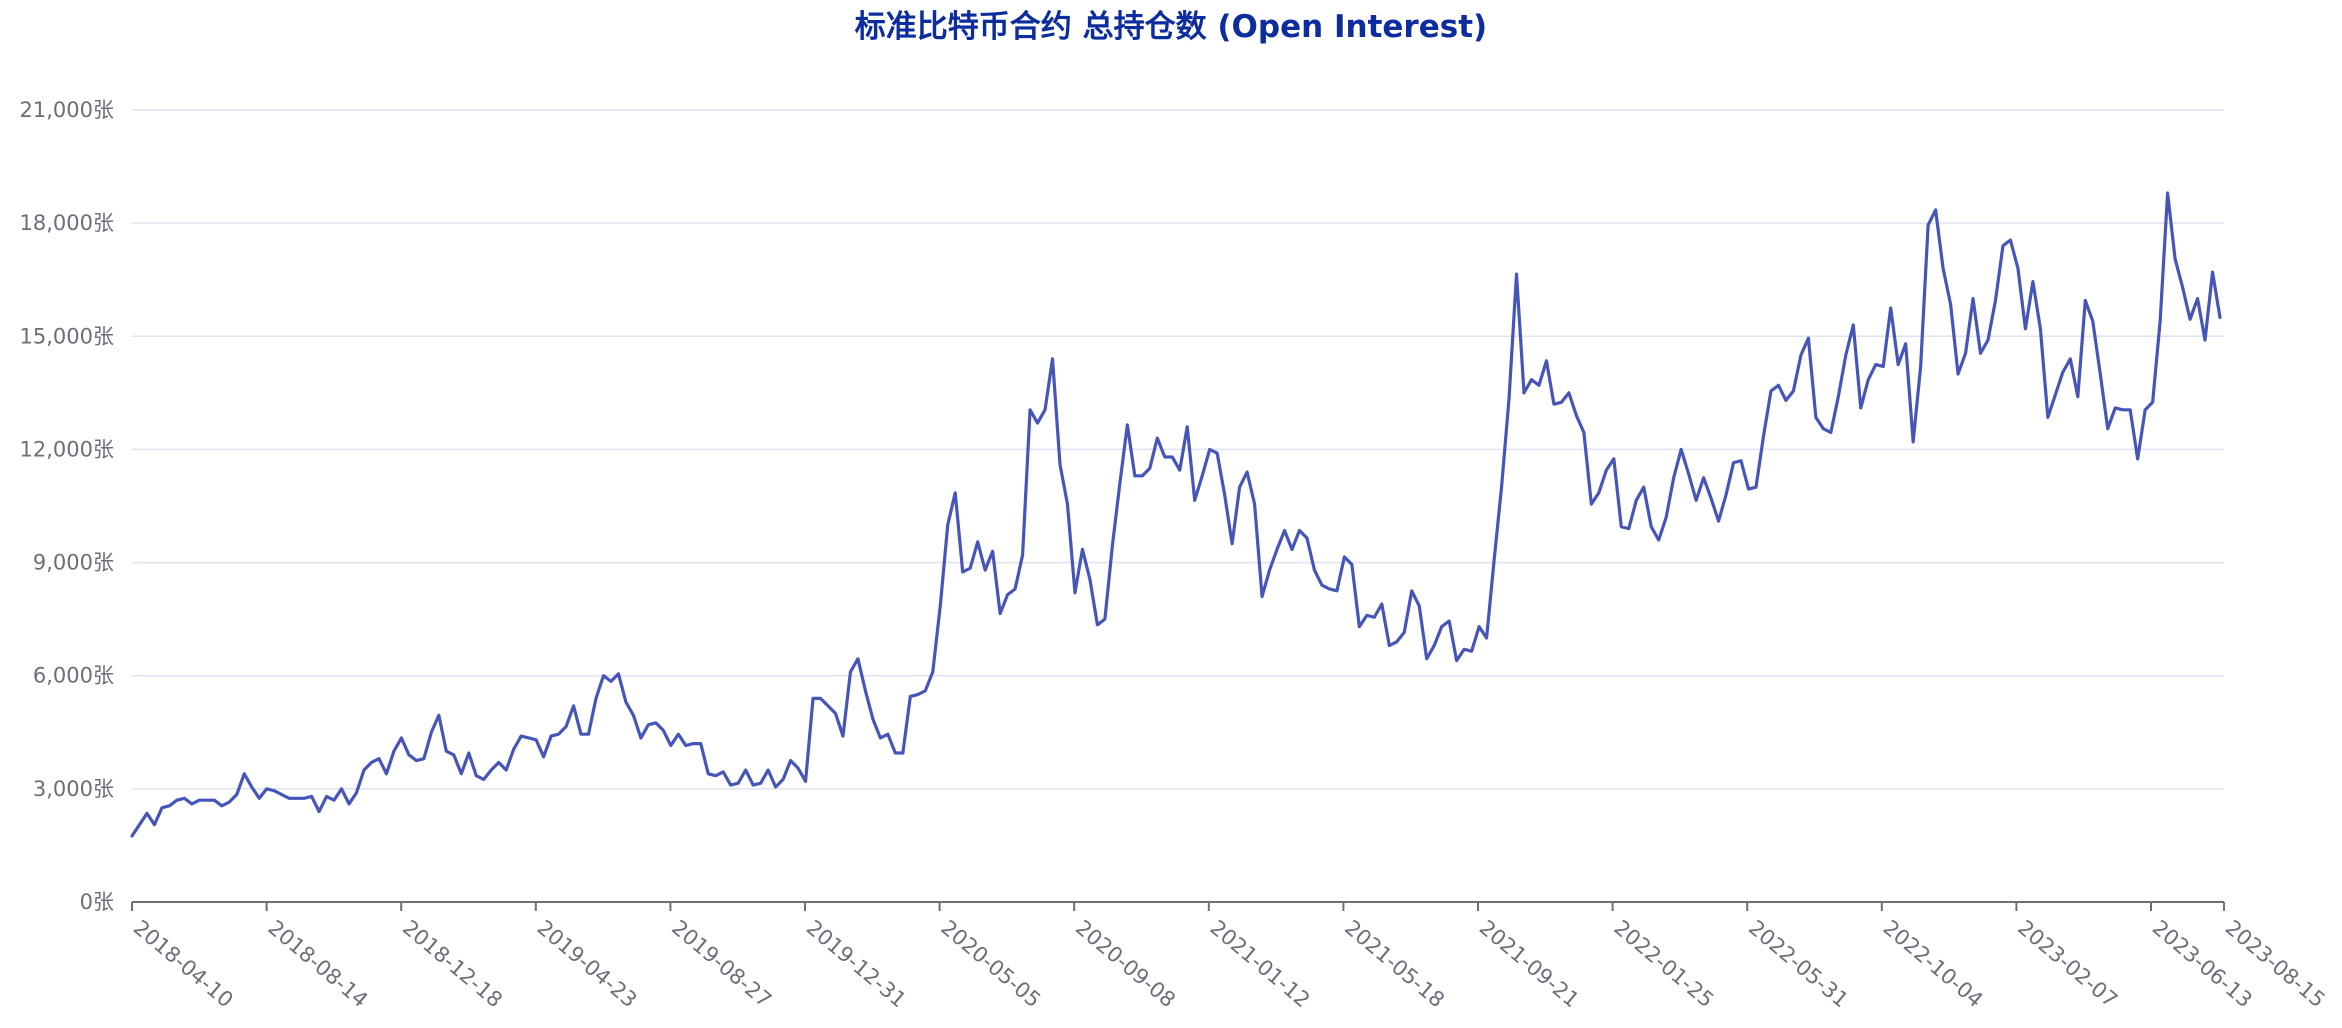 The width and height of the screenshot is (2342, 1028). What do you see at coordinates (73, 789) in the screenshot?
I see `y-tick-label: 3,000张` at bounding box center [73, 789].